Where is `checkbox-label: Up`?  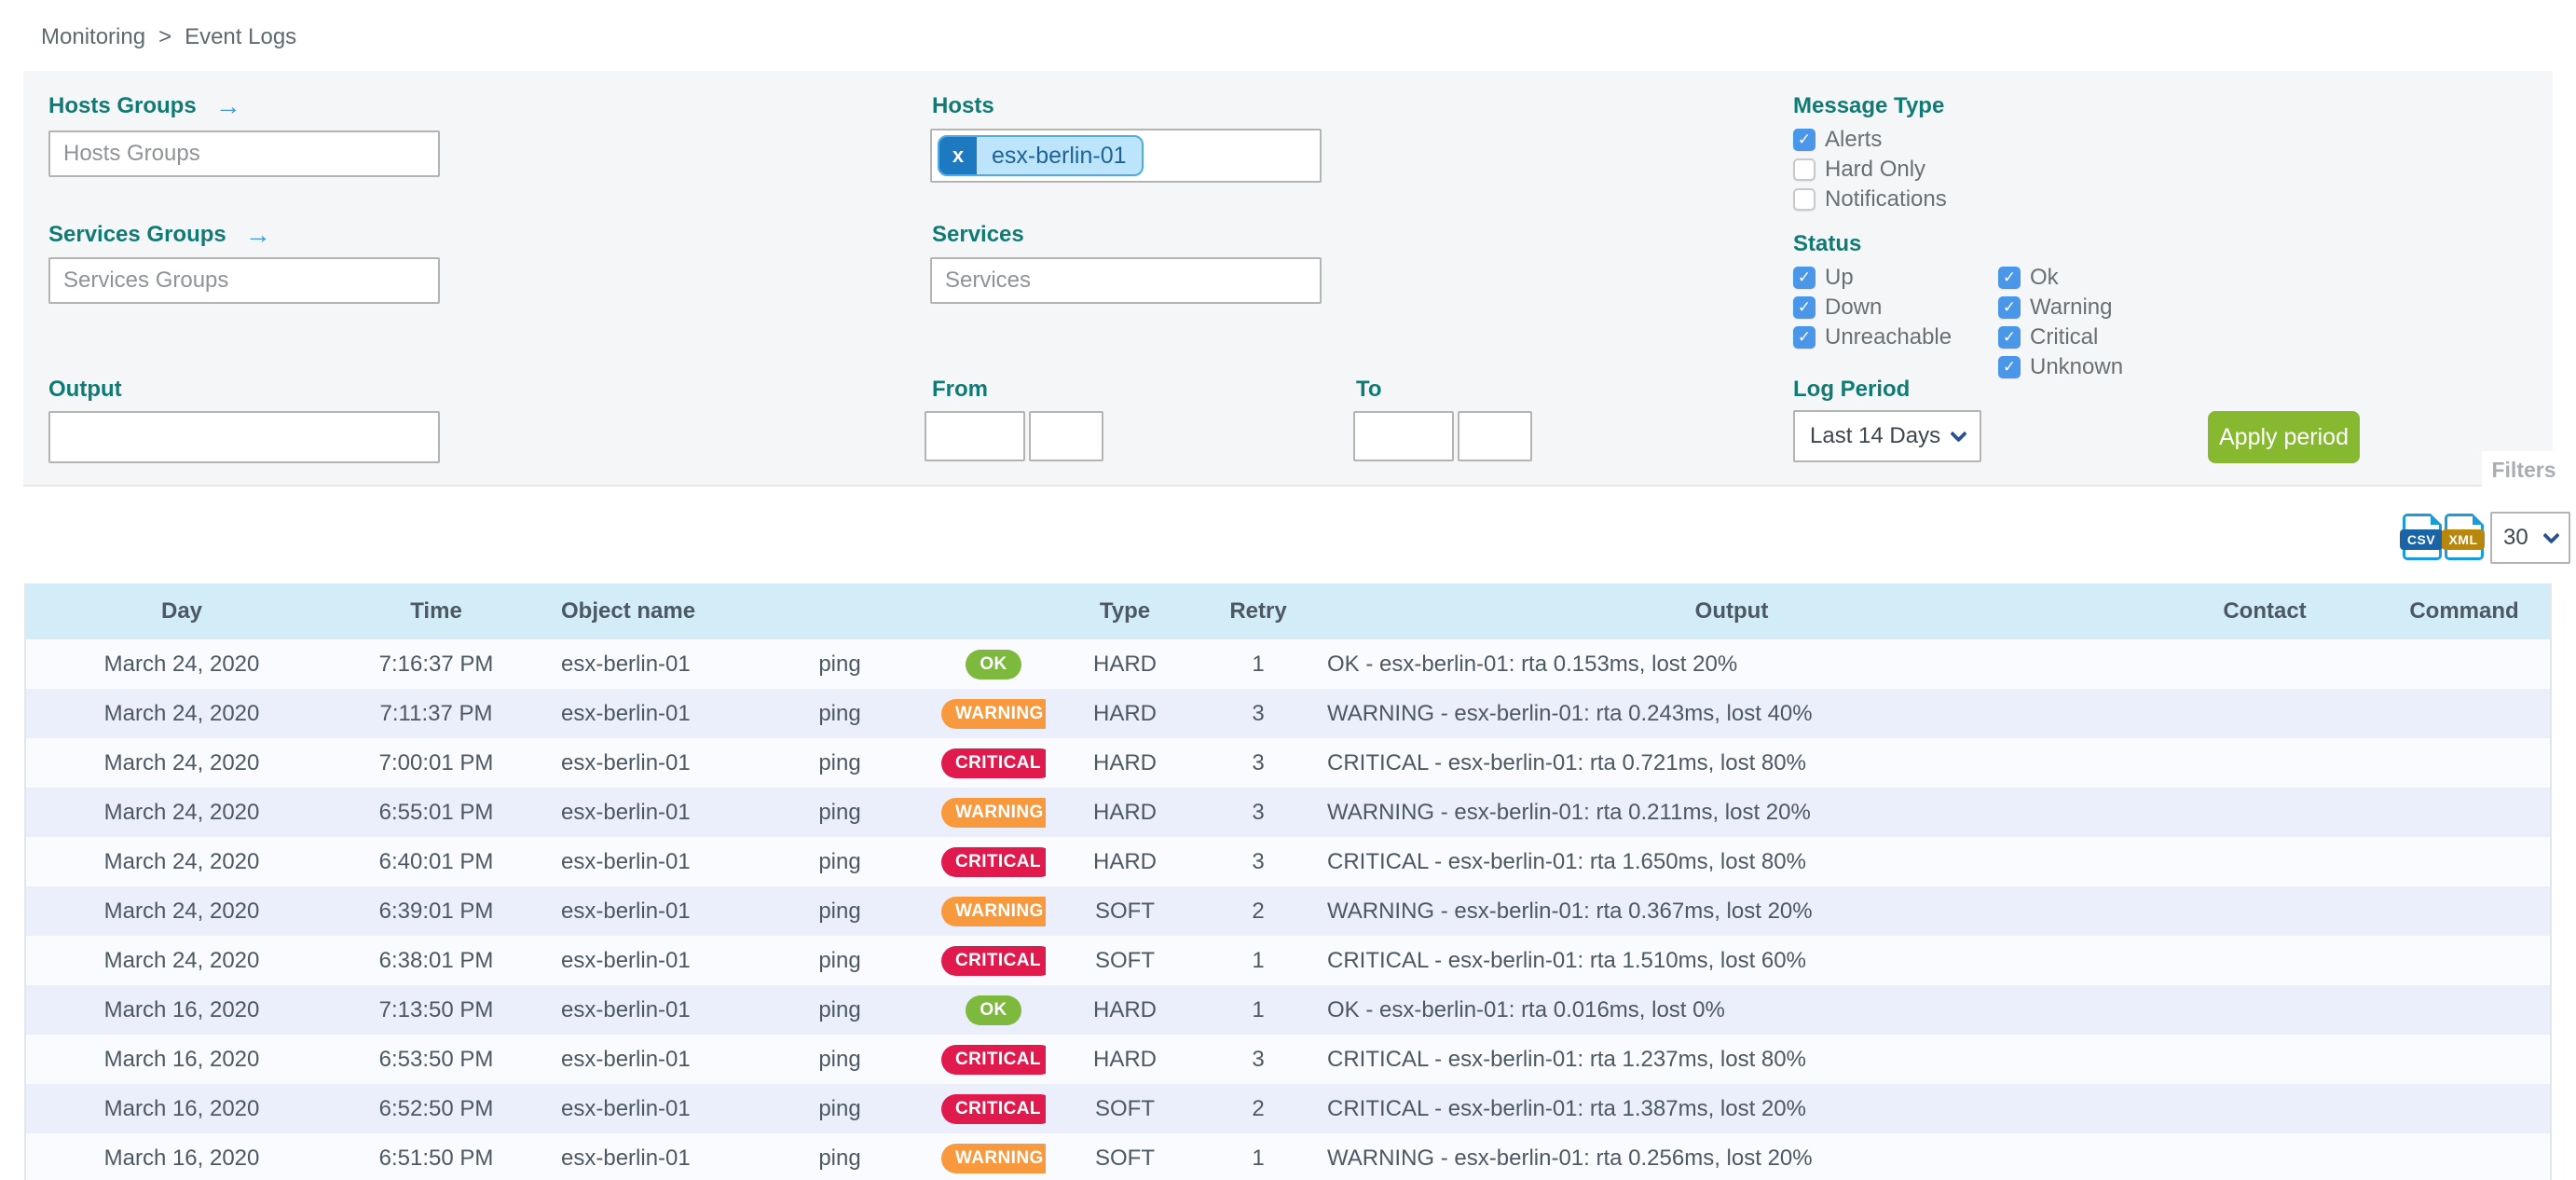
checkbox-label: Up is located at coordinates (1839, 277).